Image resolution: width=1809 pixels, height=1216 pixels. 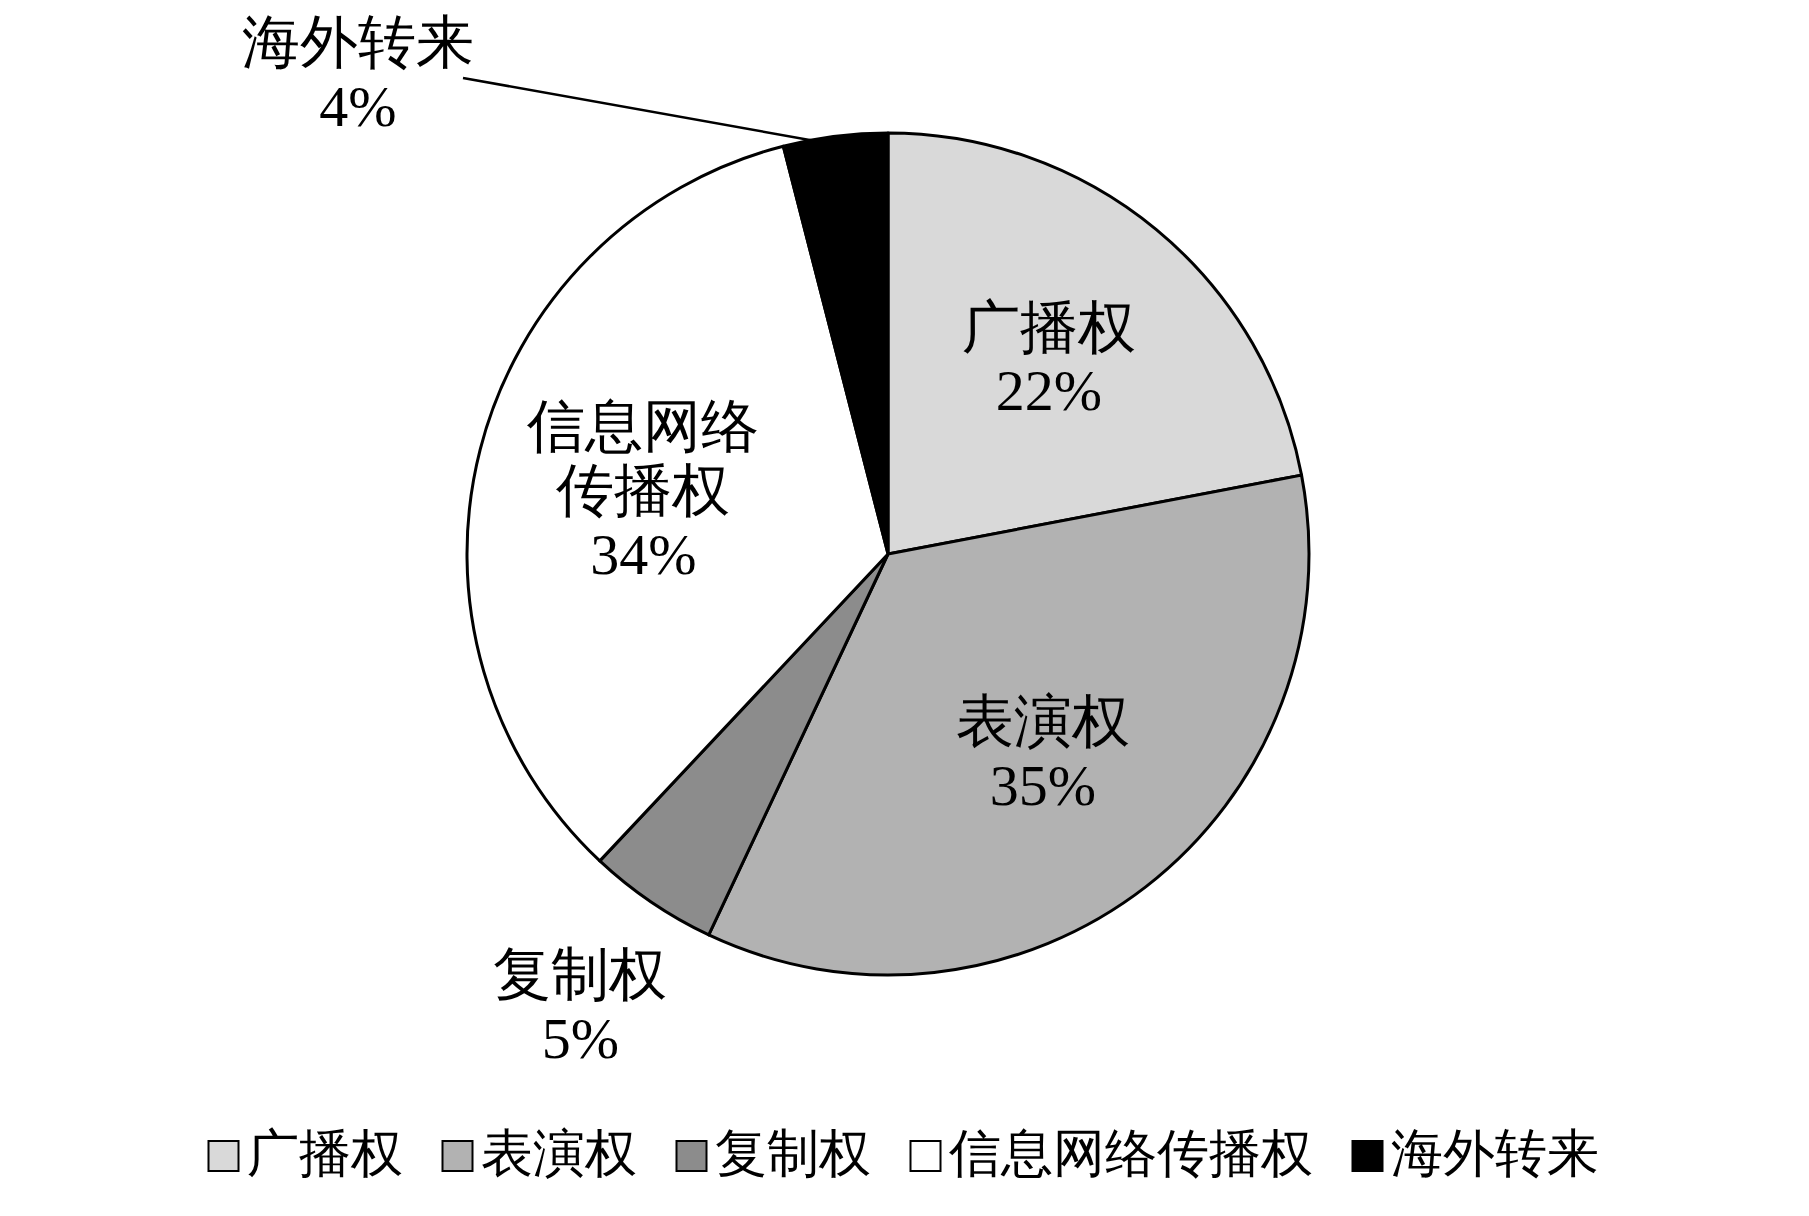 What do you see at coordinates (792, 1153) in the screenshot?
I see `legend-label: 复制权` at bounding box center [792, 1153].